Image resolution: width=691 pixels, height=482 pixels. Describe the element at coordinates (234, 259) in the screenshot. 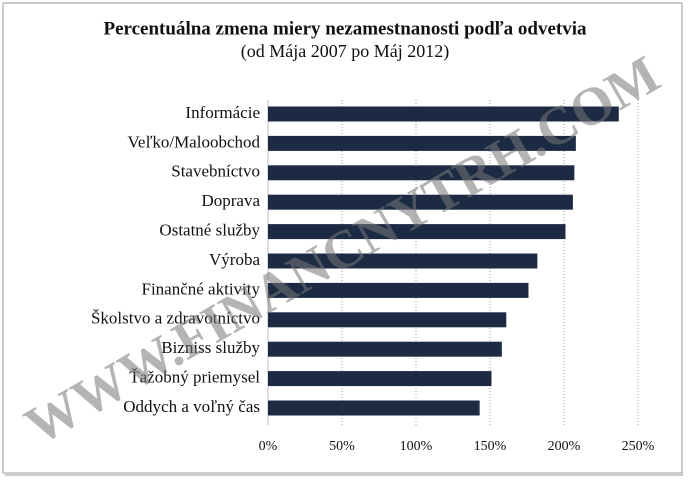

I see `y-tick-label: Výroba` at that location.